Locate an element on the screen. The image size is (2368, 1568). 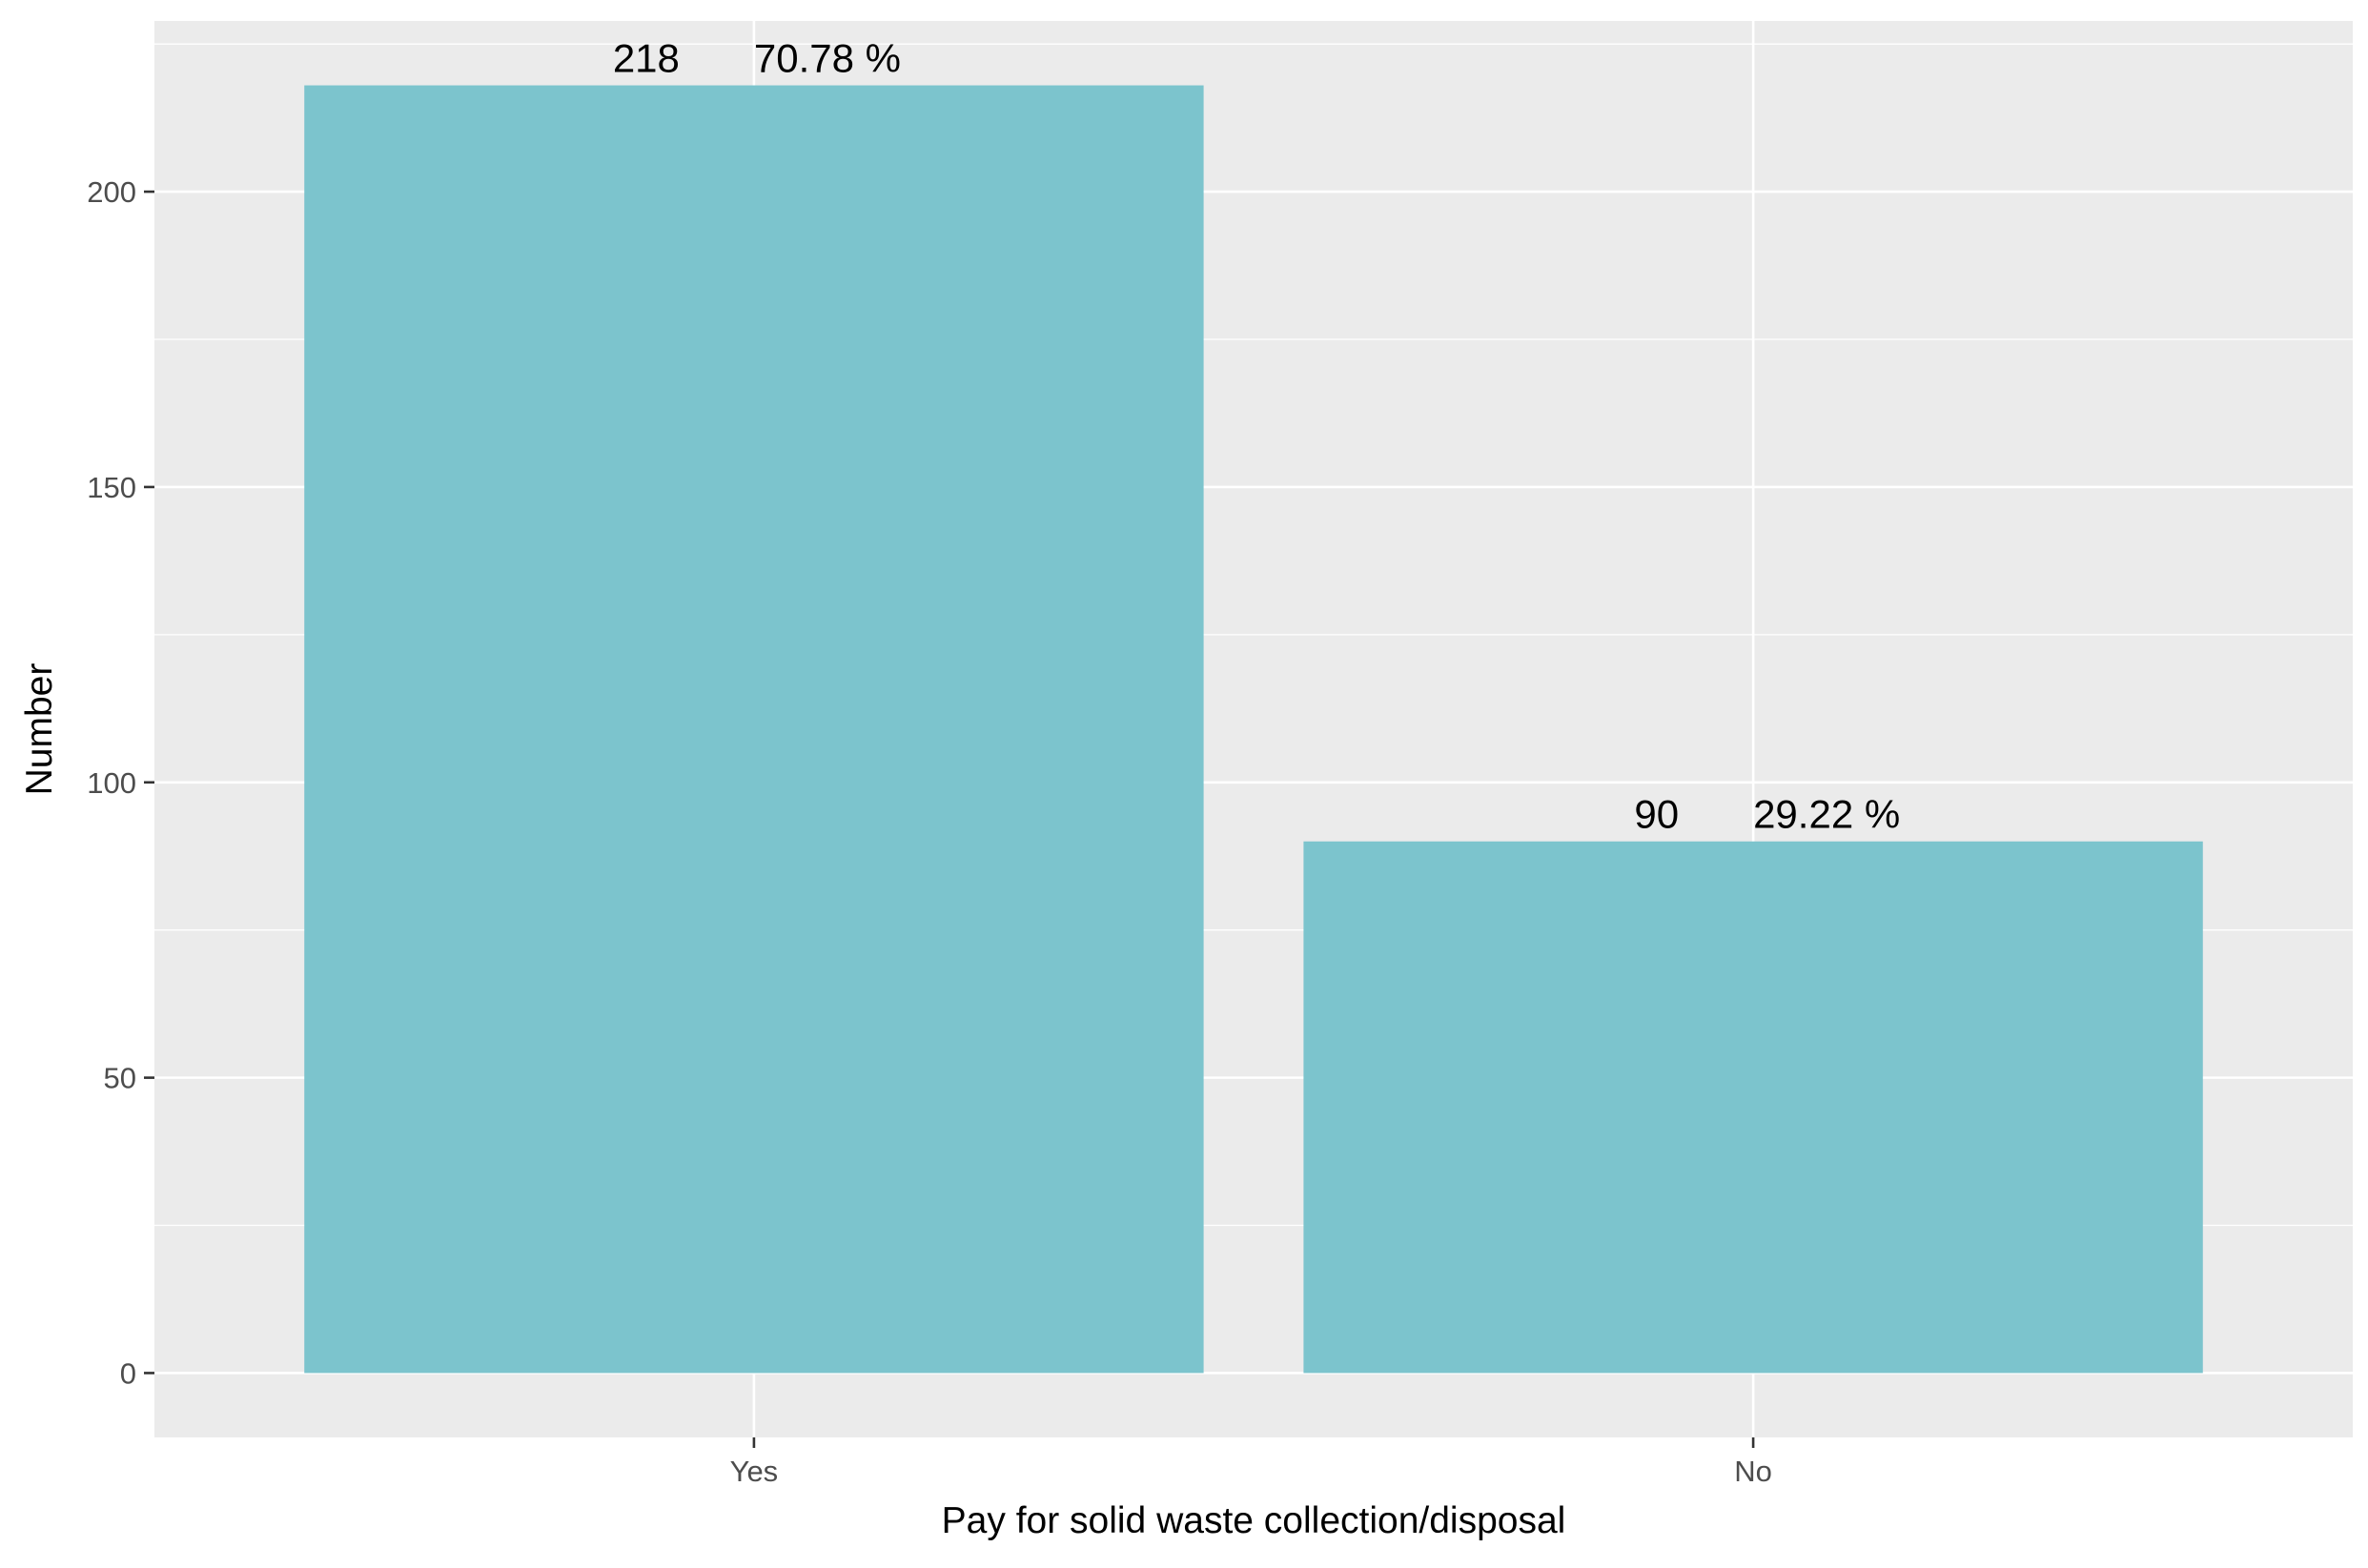
data-label-count: 90 is located at coordinates (1656, 814).